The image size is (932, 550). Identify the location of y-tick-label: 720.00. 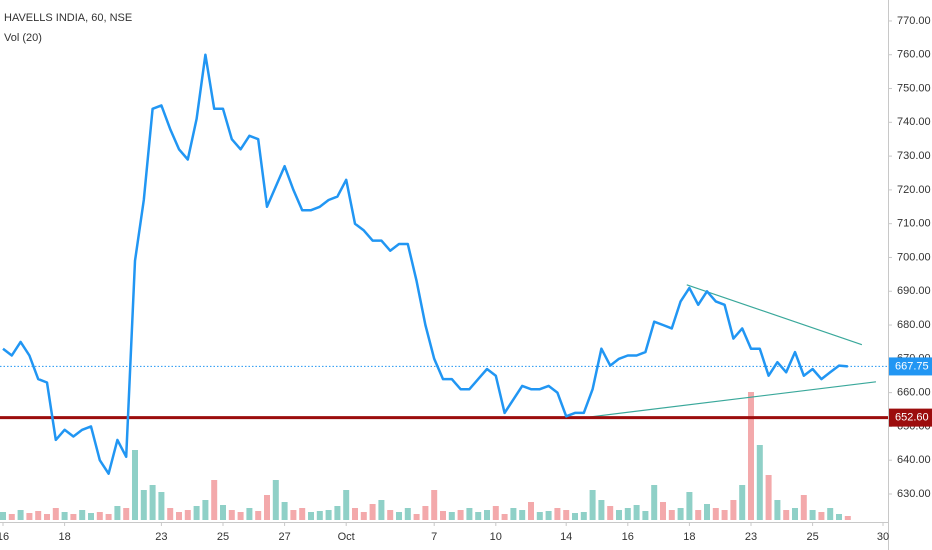
(914, 190).